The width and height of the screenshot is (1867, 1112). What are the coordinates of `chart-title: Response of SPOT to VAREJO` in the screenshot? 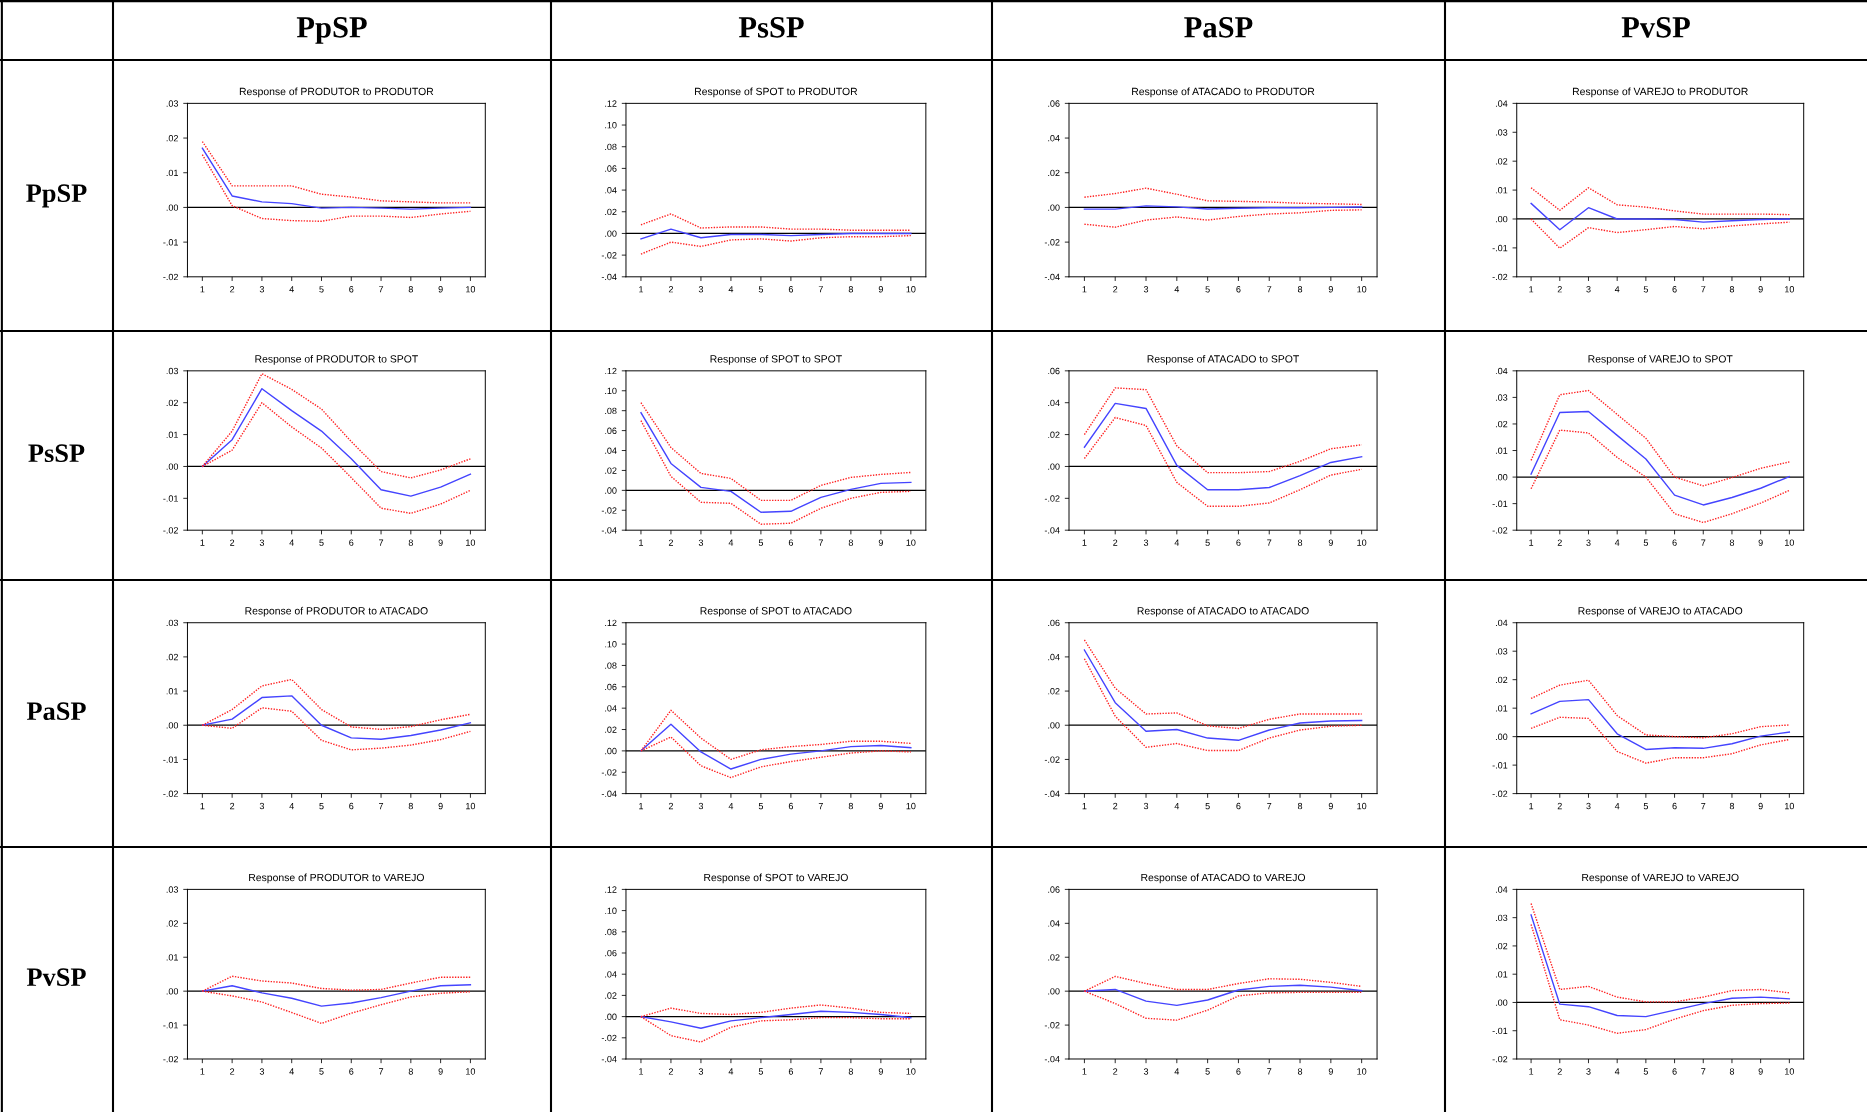 It's located at (776, 878).